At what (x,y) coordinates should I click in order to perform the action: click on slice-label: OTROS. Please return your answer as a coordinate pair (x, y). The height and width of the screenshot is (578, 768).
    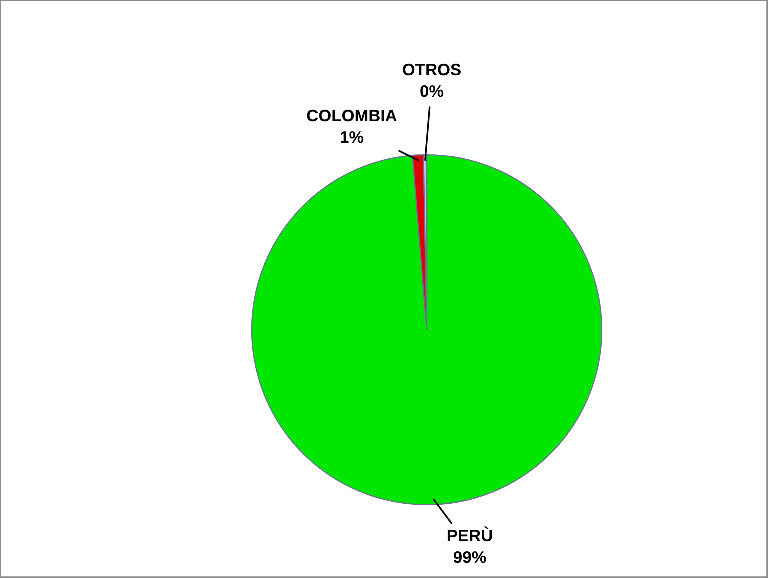
    Looking at the image, I should click on (432, 70).